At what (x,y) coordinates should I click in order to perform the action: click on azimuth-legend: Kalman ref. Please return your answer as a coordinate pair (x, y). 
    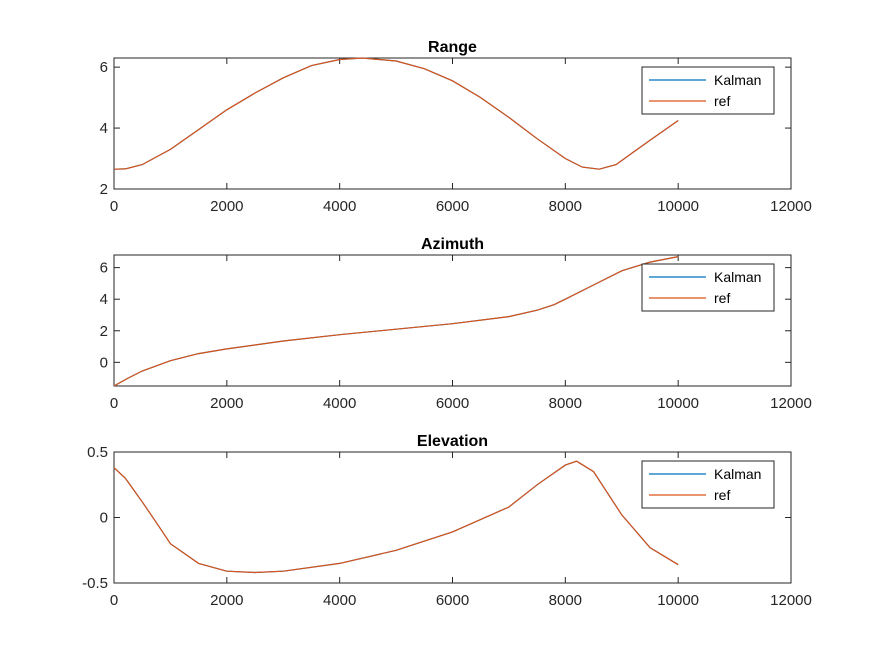
    Looking at the image, I should click on (708, 287).